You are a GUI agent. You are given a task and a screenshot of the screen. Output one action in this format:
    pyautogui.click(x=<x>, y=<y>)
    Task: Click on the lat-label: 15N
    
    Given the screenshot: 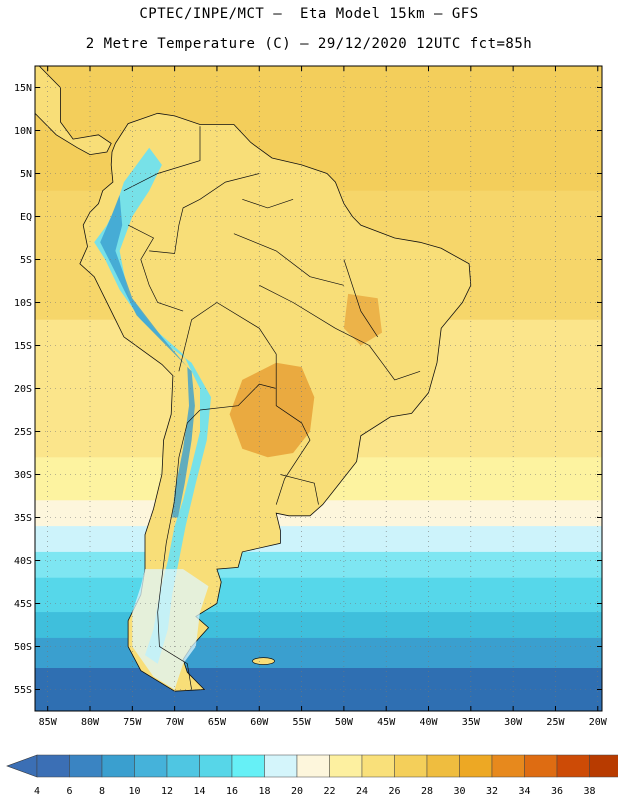 What is the action you would take?
    pyautogui.click(x=23, y=88)
    